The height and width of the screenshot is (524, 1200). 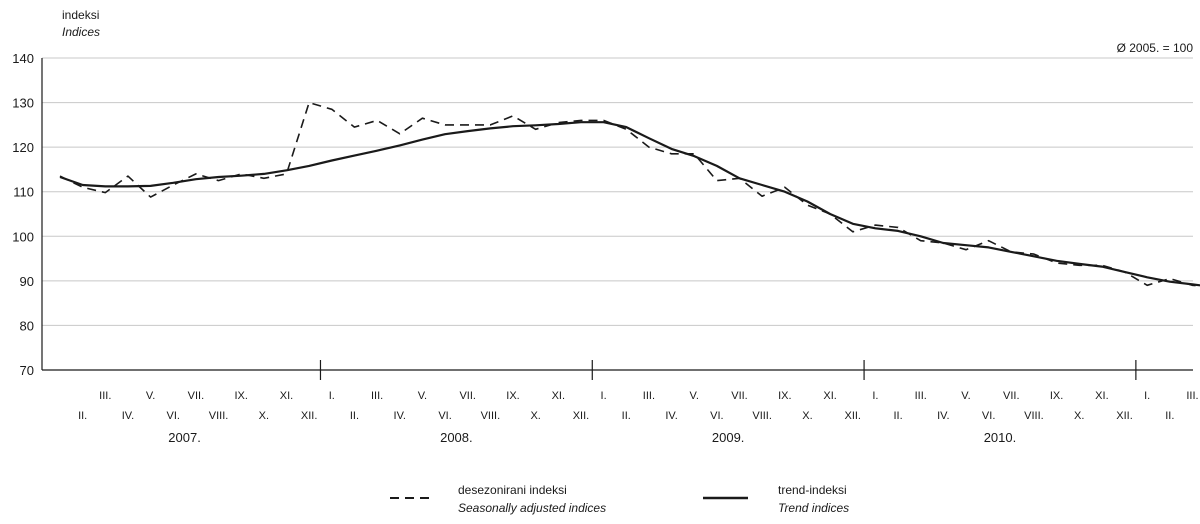 I want to click on y-tick-label: 100, so click(x=23, y=236).